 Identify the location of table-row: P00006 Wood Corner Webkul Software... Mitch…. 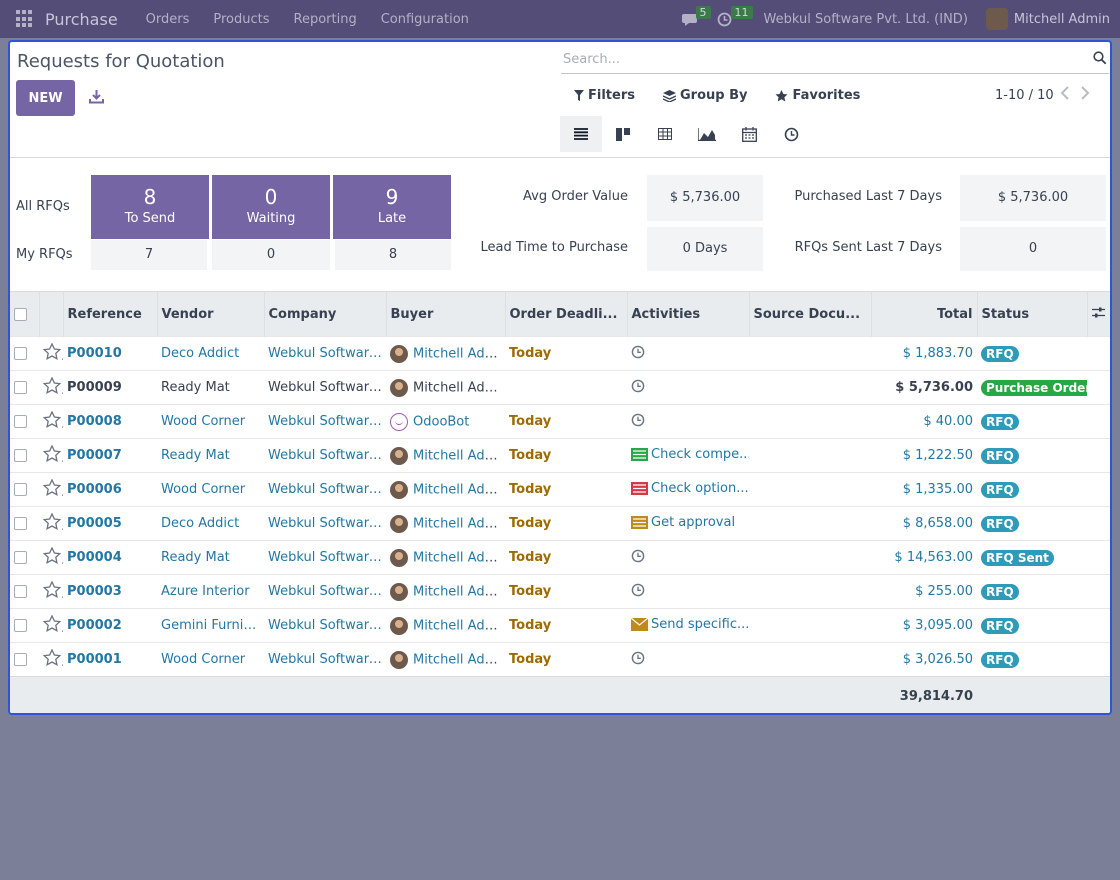
(560, 489).